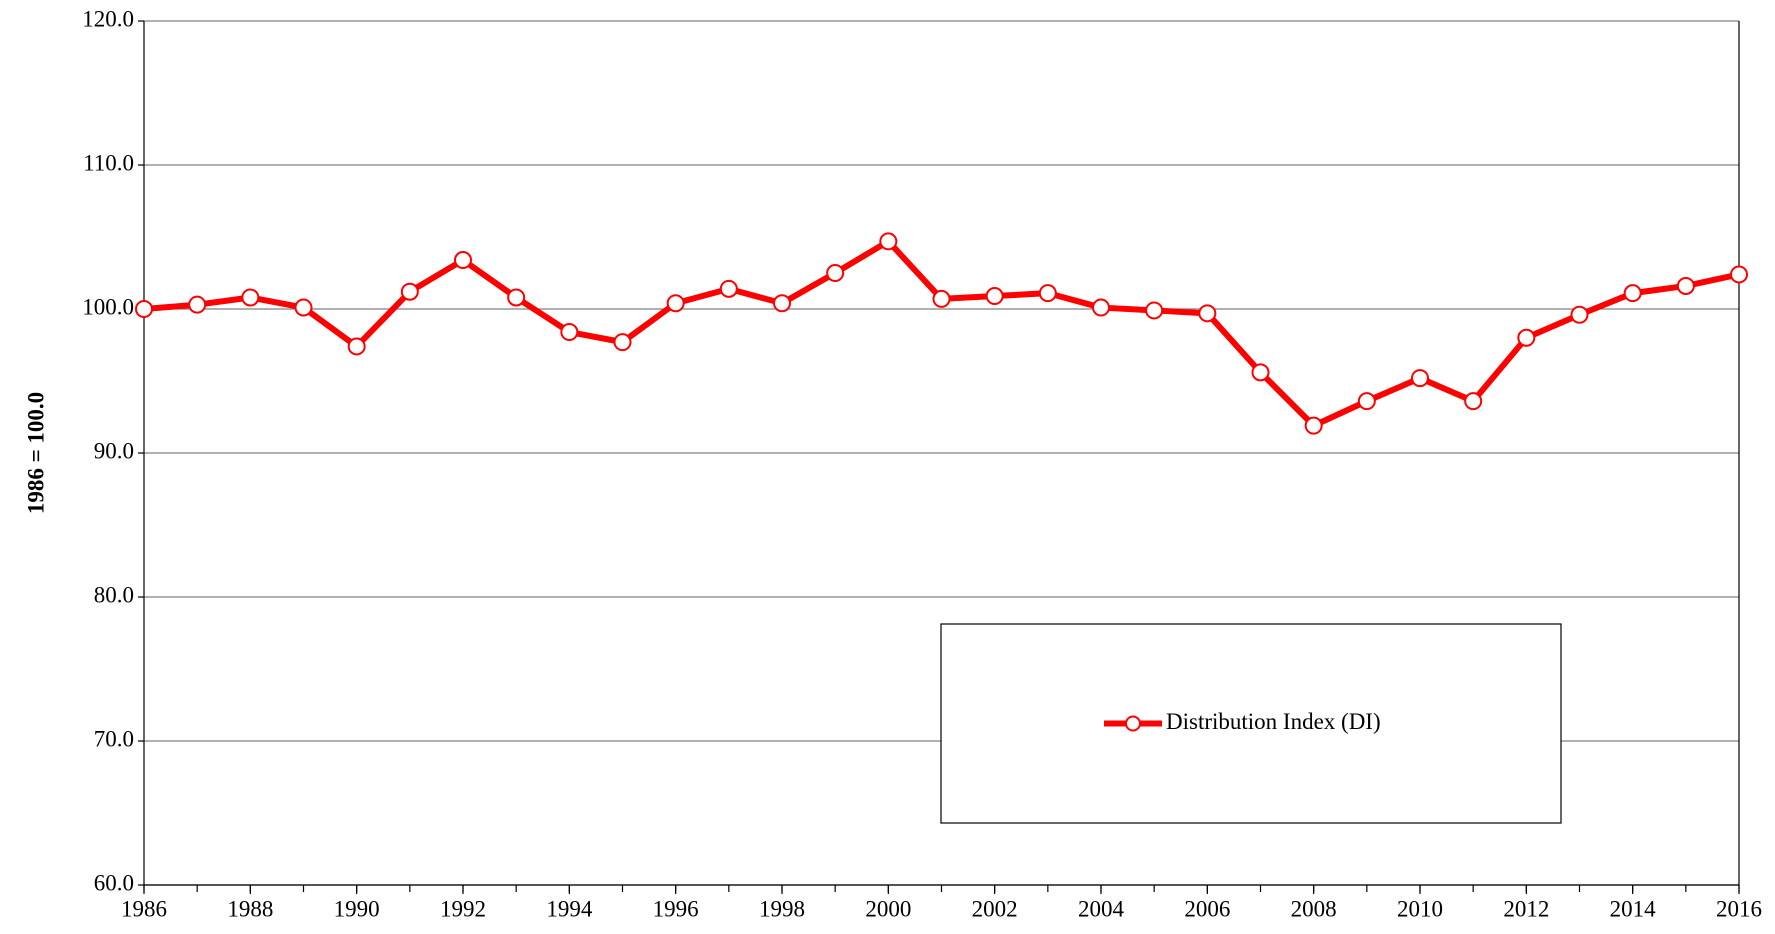 The height and width of the screenshot is (934, 1775). Describe the element at coordinates (114, 738) in the screenshot. I see `y-tick-label: 70.0` at that location.